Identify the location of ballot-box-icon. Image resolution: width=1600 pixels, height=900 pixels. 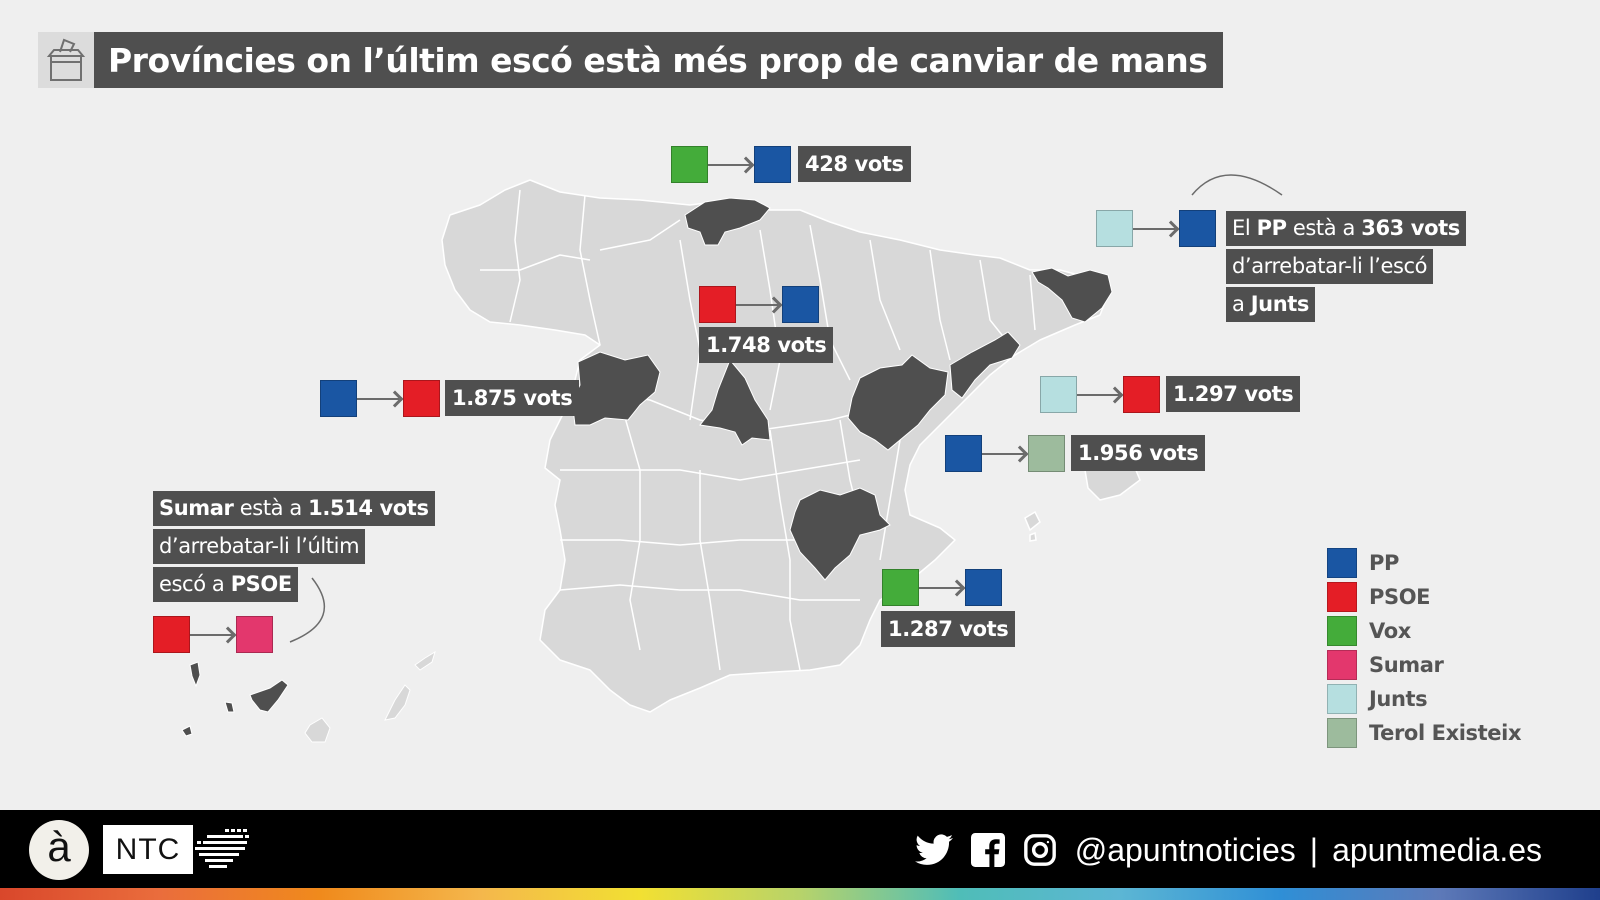
(66, 60).